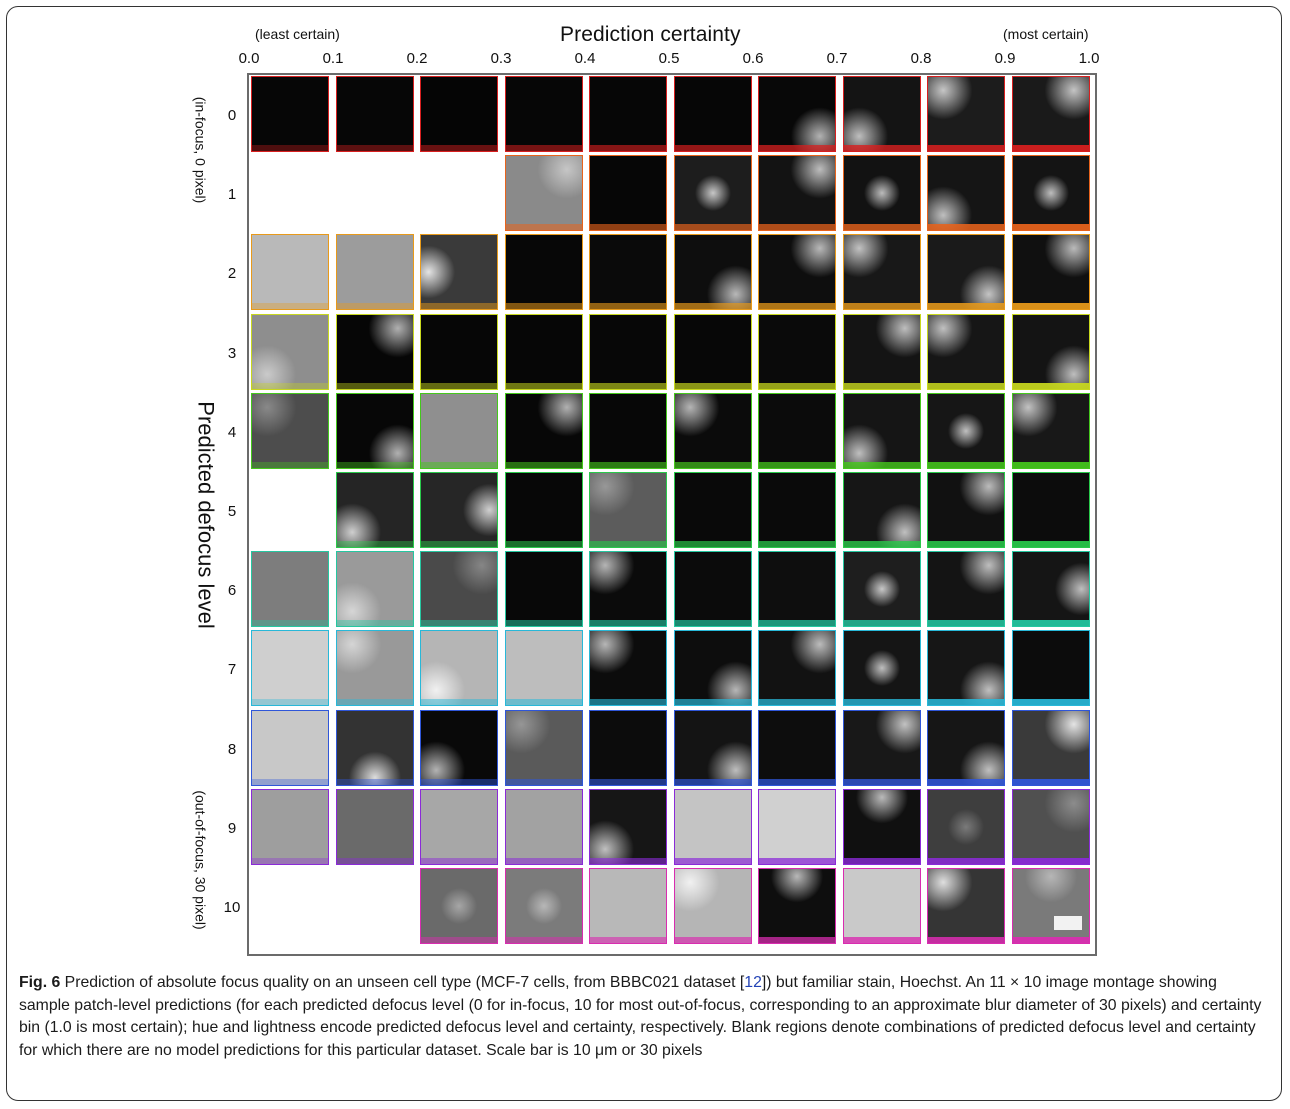 Image resolution: width=1290 pixels, height=1109 pixels. What do you see at coordinates (232, 591) in the screenshot?
I see `row-label: 6` at bounding box center [232, 591].